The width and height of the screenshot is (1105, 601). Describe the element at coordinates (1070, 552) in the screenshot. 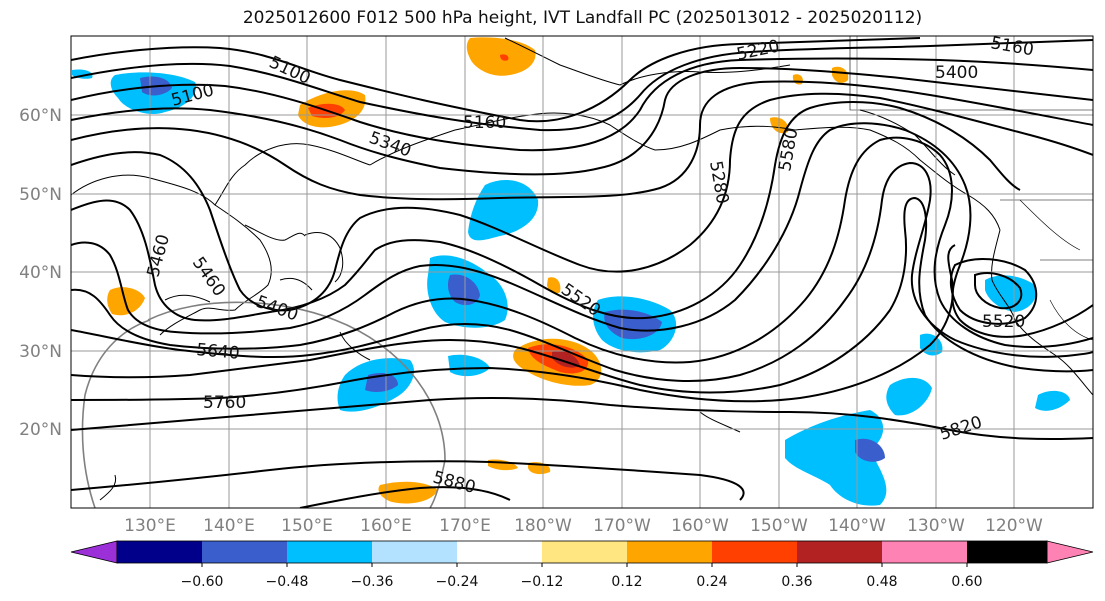

I see `colorbar-extend-right` at that location.